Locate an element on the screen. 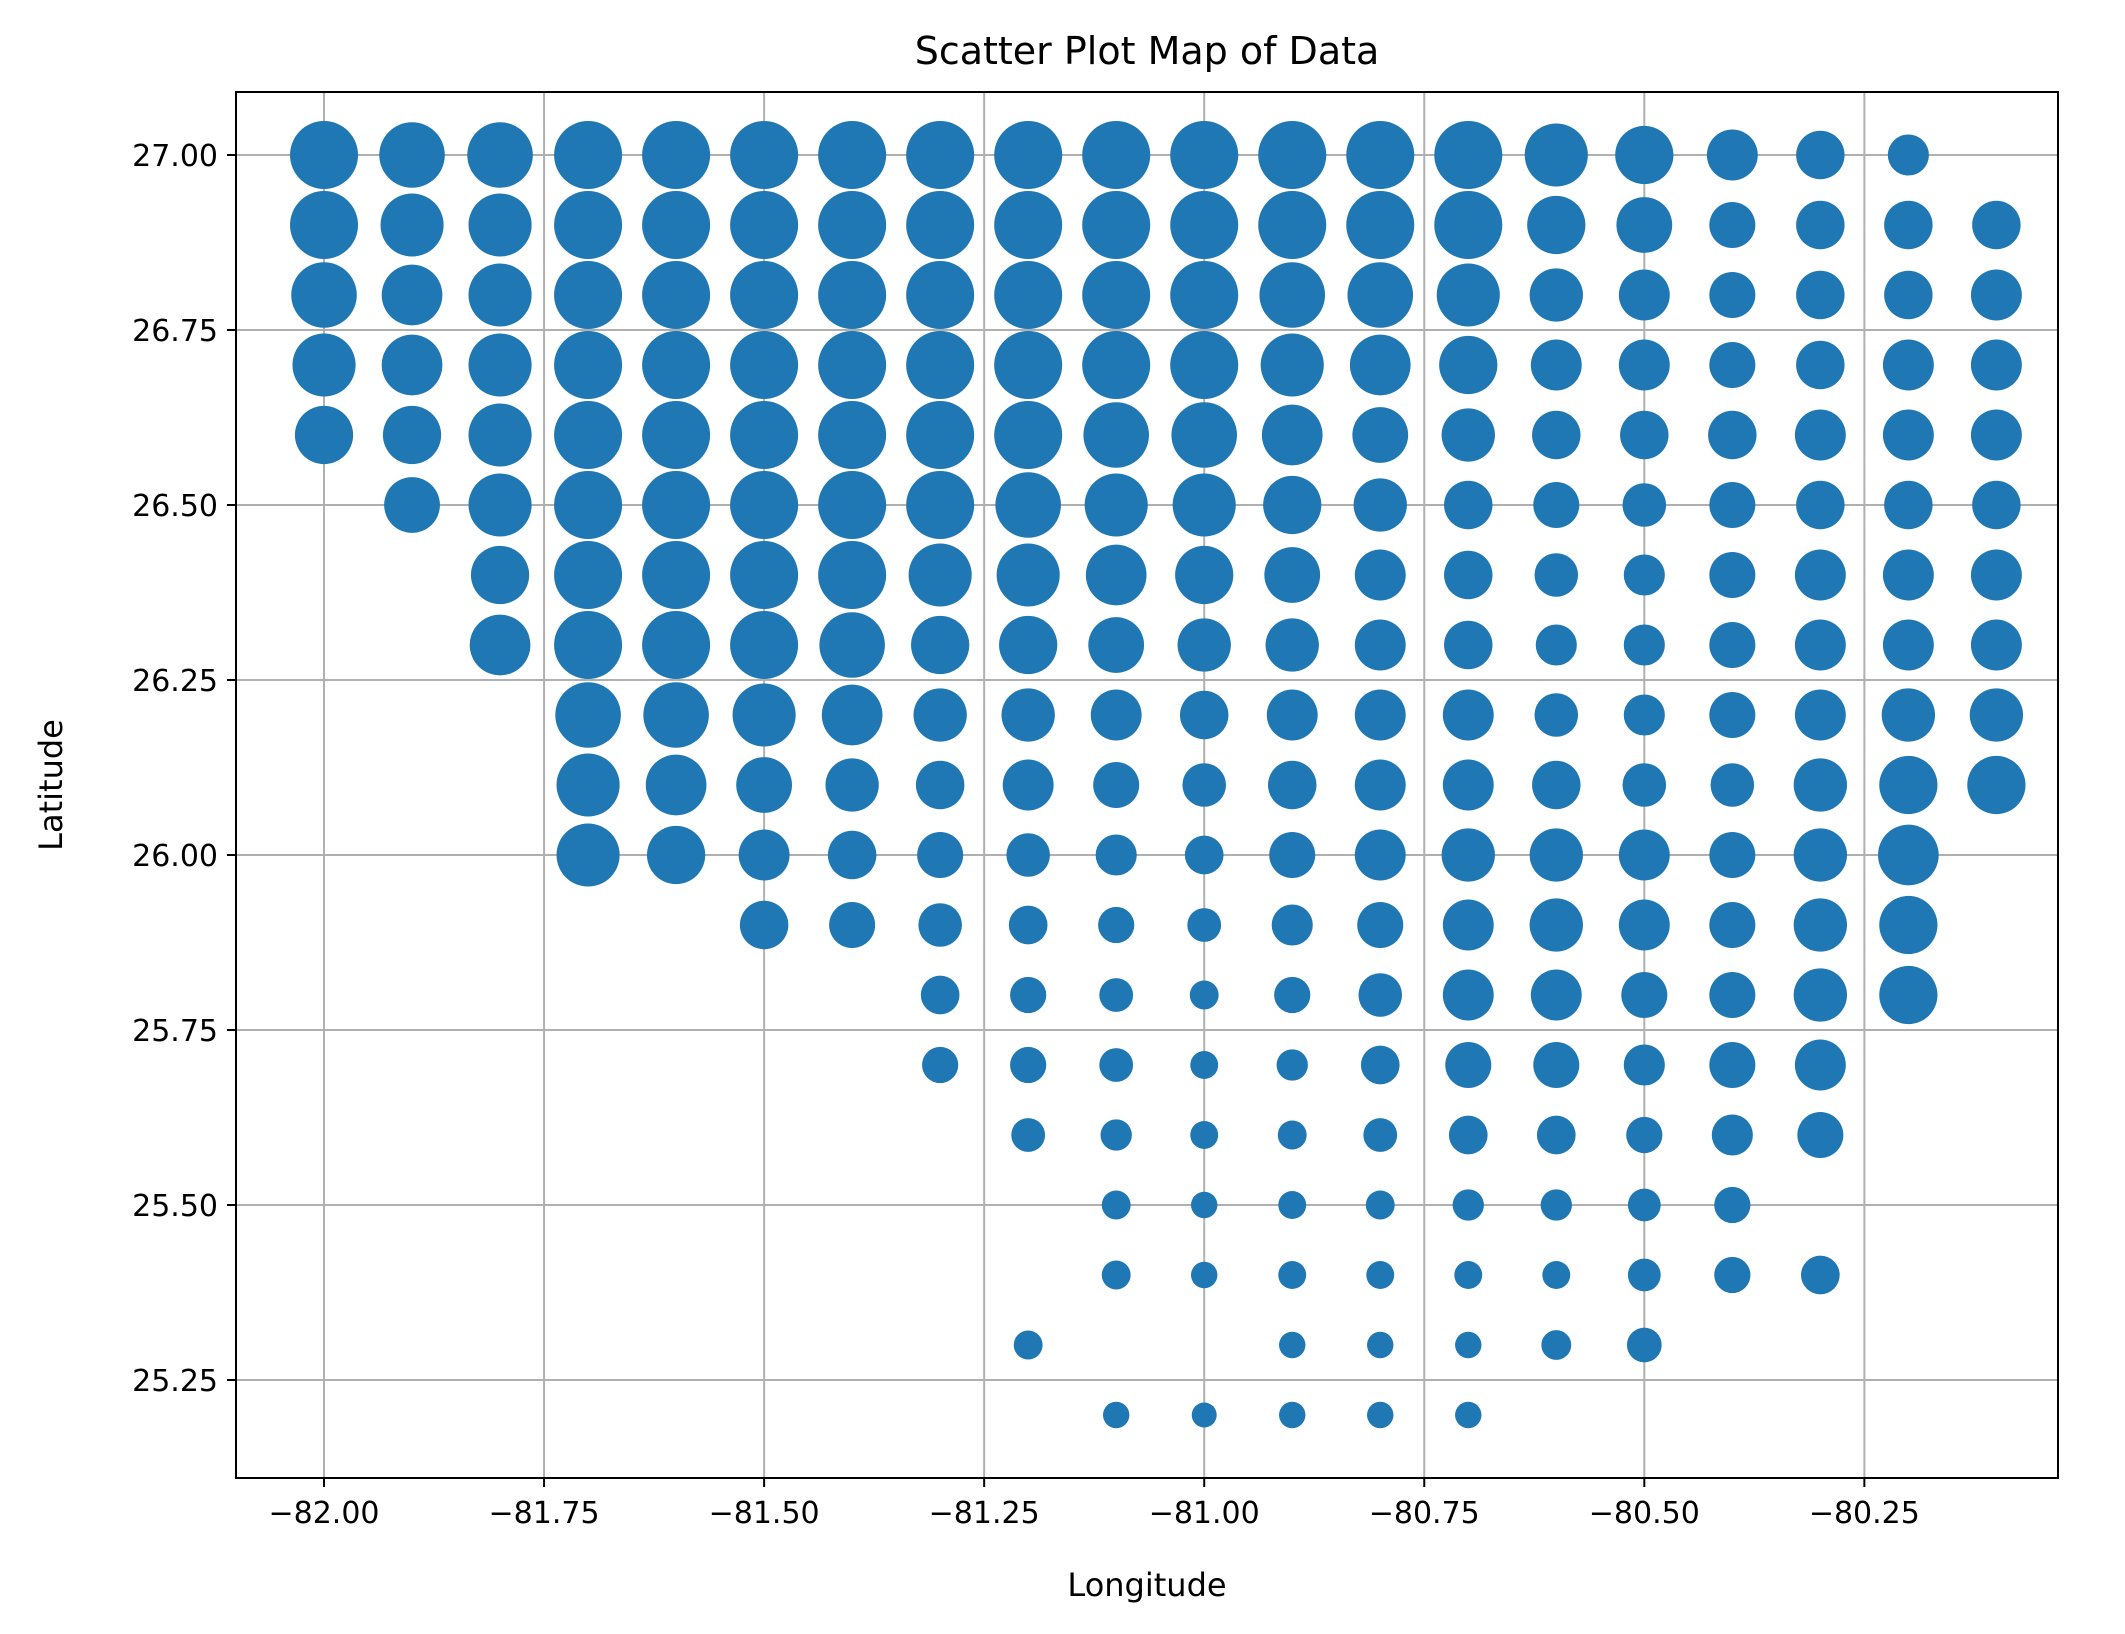 The image size is (2125, 1634). y-tick-label: 25.75 is located at coordinates (175, 1031).